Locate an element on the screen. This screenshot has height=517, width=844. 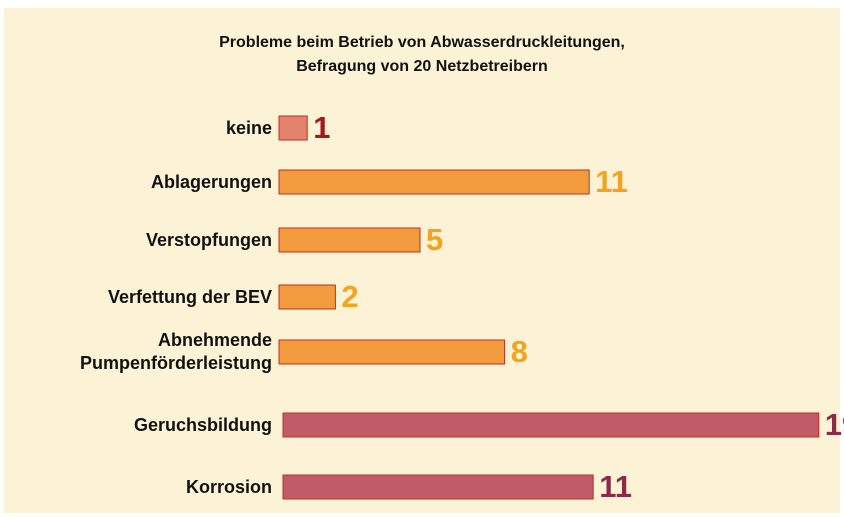
value-label: 19 is located at coordinates (834, 424).